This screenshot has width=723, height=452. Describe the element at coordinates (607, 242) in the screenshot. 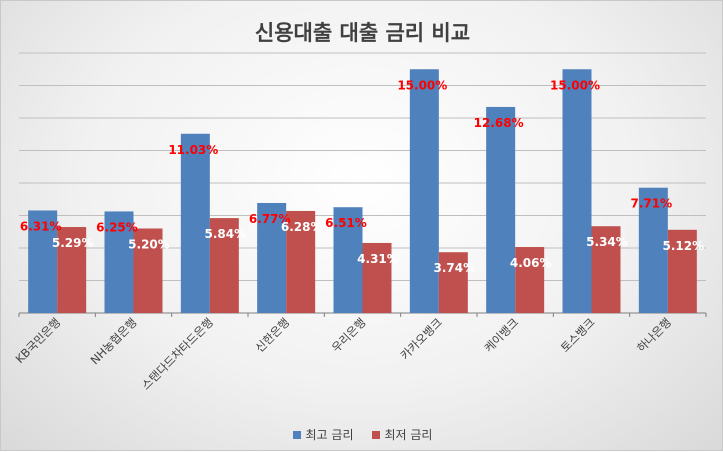

I see `data-label-min: 5.34%` at that location.